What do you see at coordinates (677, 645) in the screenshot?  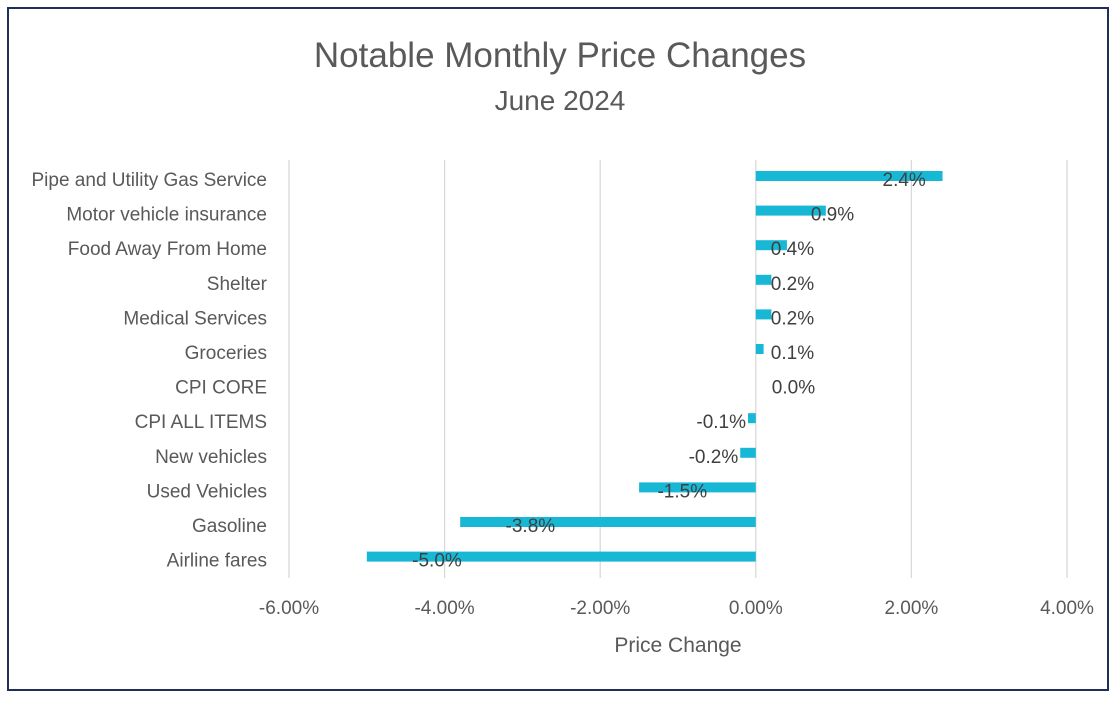 I see `x-axis-title: Price Change` at bounding box center [677, 645].